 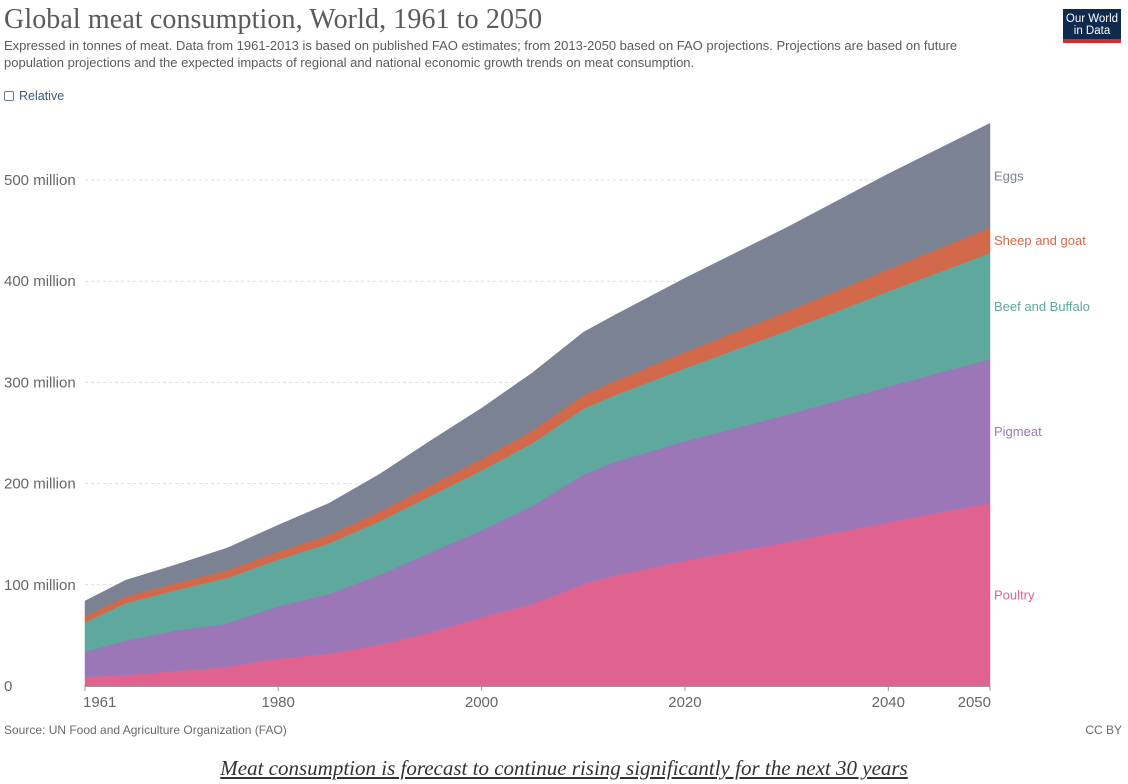 I want to click on y-tick-label: 0, so click(x=8, y=686).